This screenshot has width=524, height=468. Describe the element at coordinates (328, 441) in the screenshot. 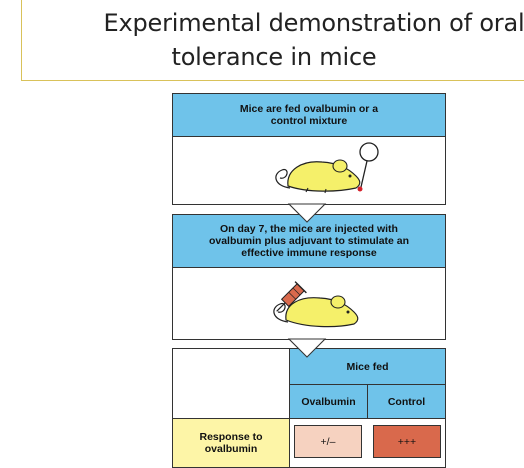

I see `result-ovalbumin: +/–` at that location.